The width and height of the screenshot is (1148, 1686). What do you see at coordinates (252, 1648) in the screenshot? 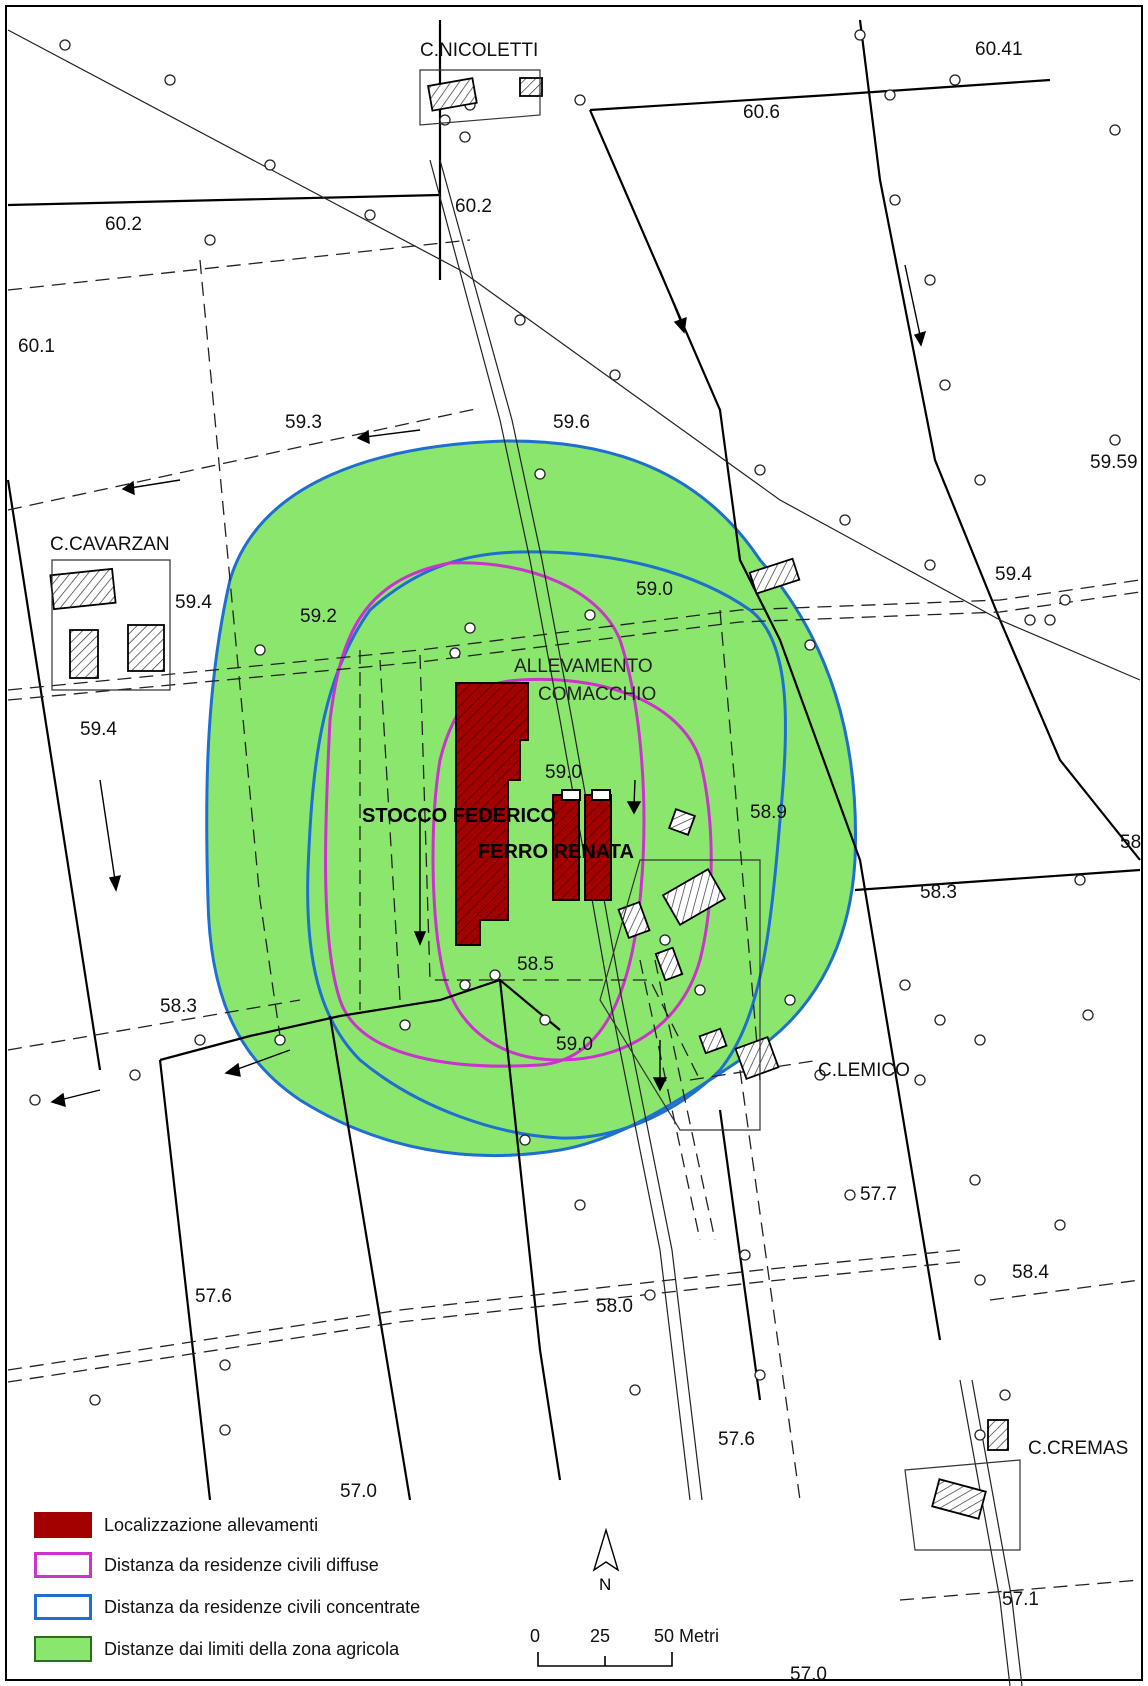
I see `legend-label: Distanze dai limiti della zona agricola` at bounding box center [252, 1648].